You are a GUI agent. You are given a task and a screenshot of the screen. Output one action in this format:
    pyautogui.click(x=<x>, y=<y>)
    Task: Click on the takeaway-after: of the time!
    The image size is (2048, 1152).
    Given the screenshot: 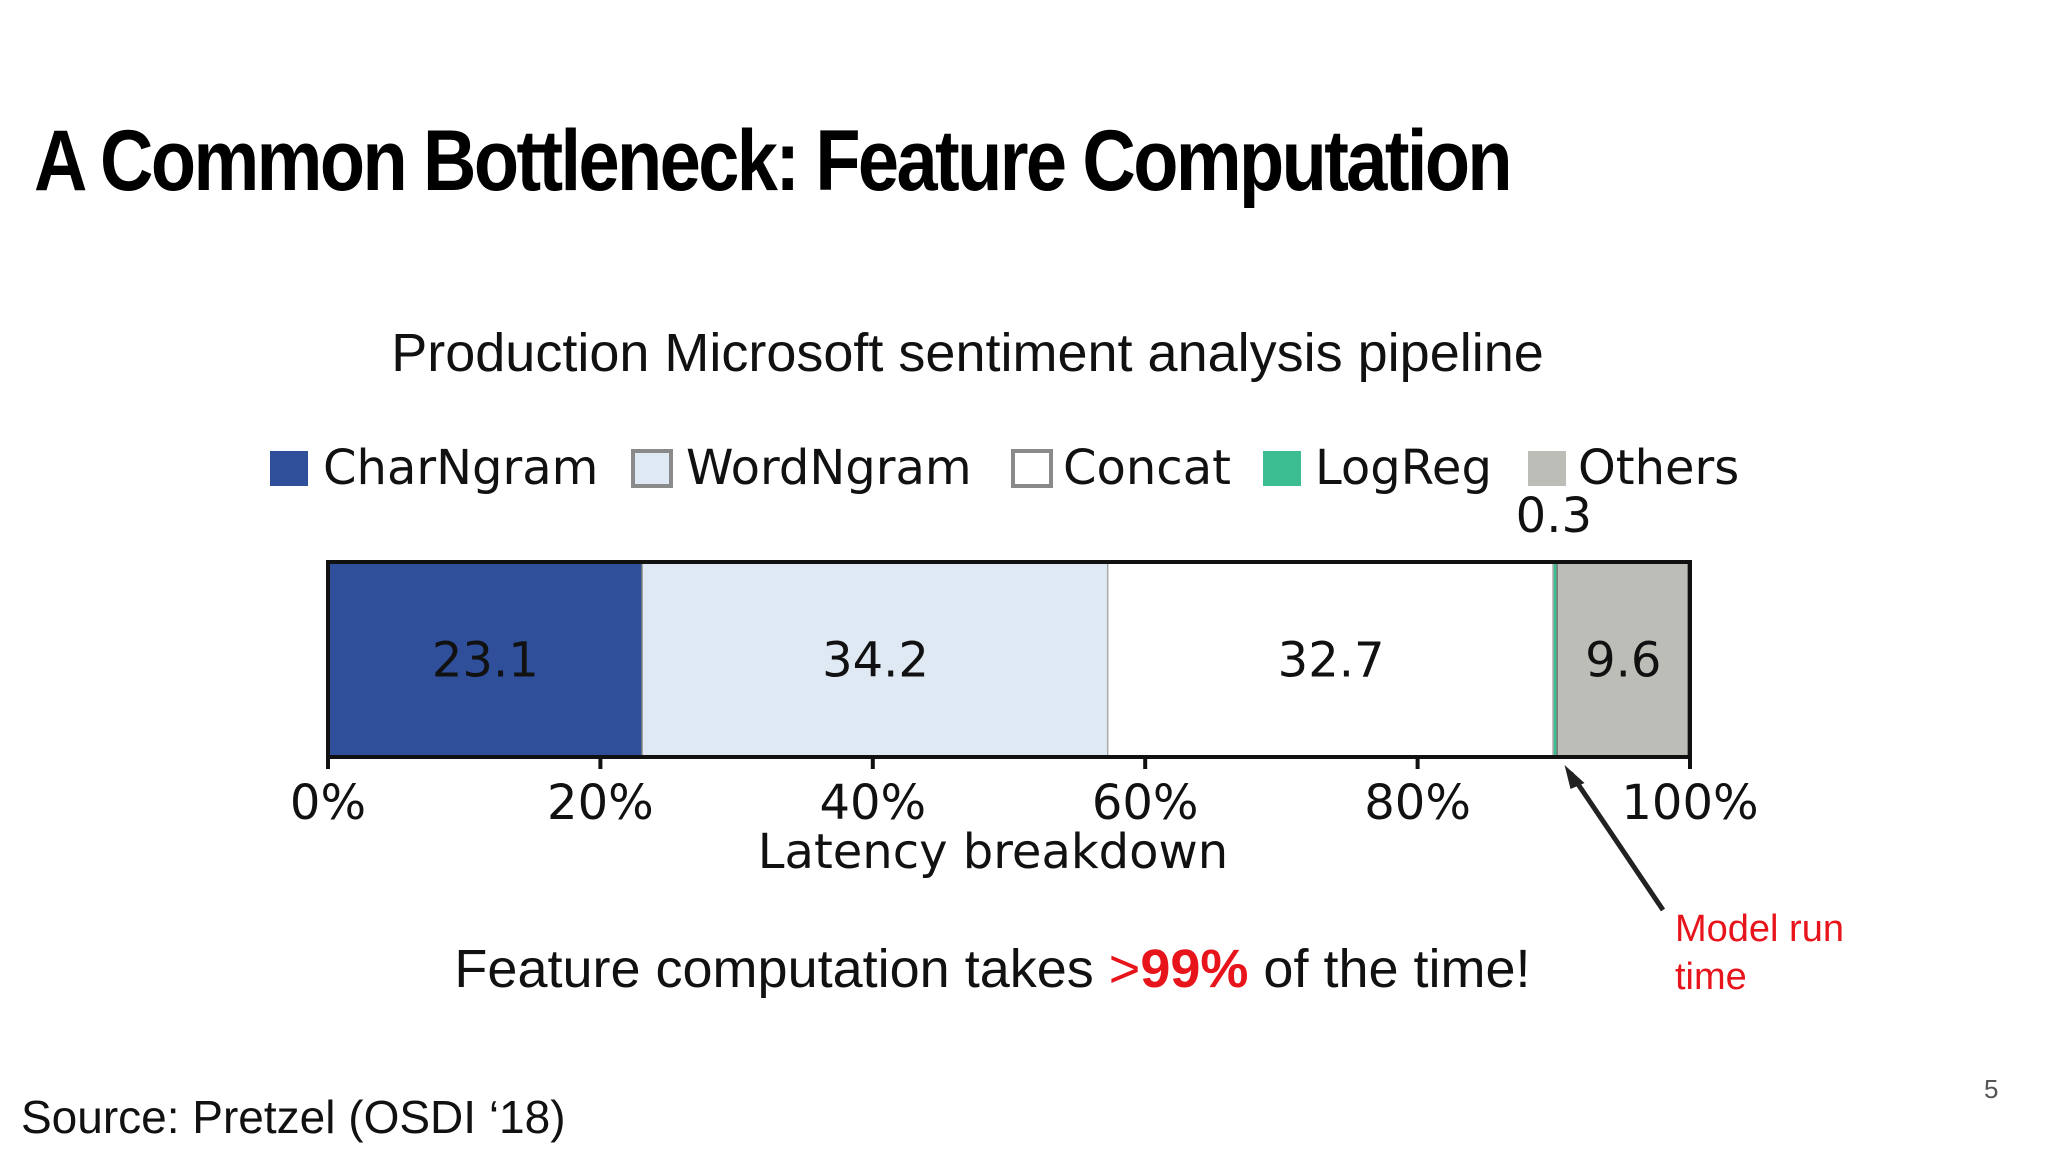 What is the action you would take?
    pyautogui.click(x=1389, y=969)
    